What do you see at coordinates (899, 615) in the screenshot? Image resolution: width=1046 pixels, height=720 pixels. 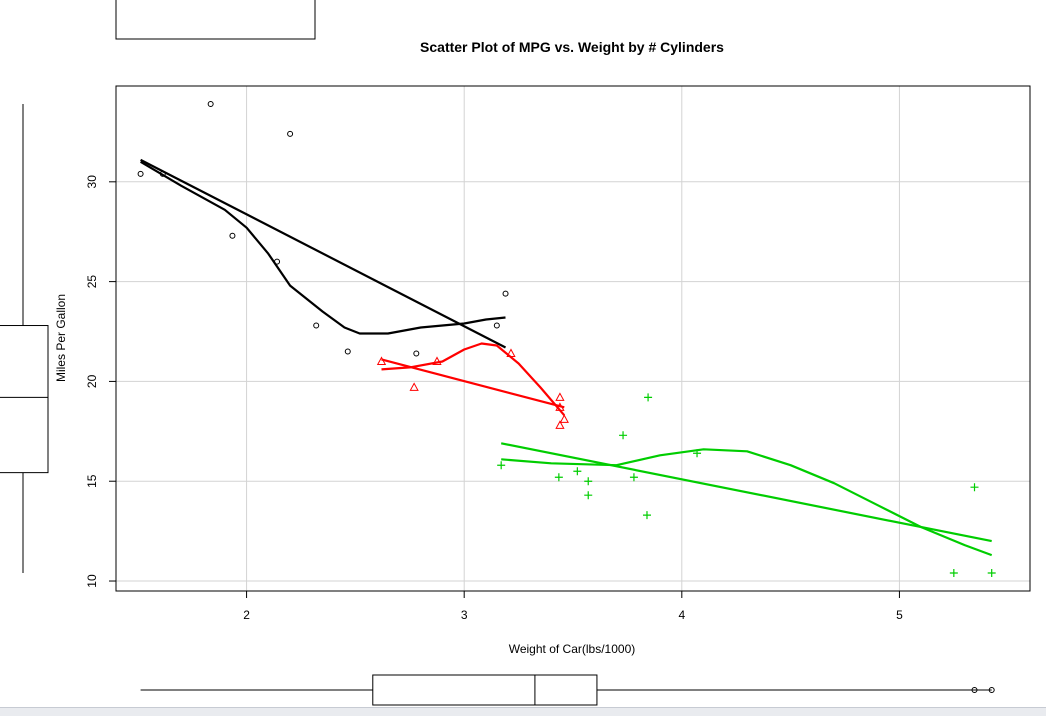 I see `x-tick-label: 5` at bounding box center [899, 615].